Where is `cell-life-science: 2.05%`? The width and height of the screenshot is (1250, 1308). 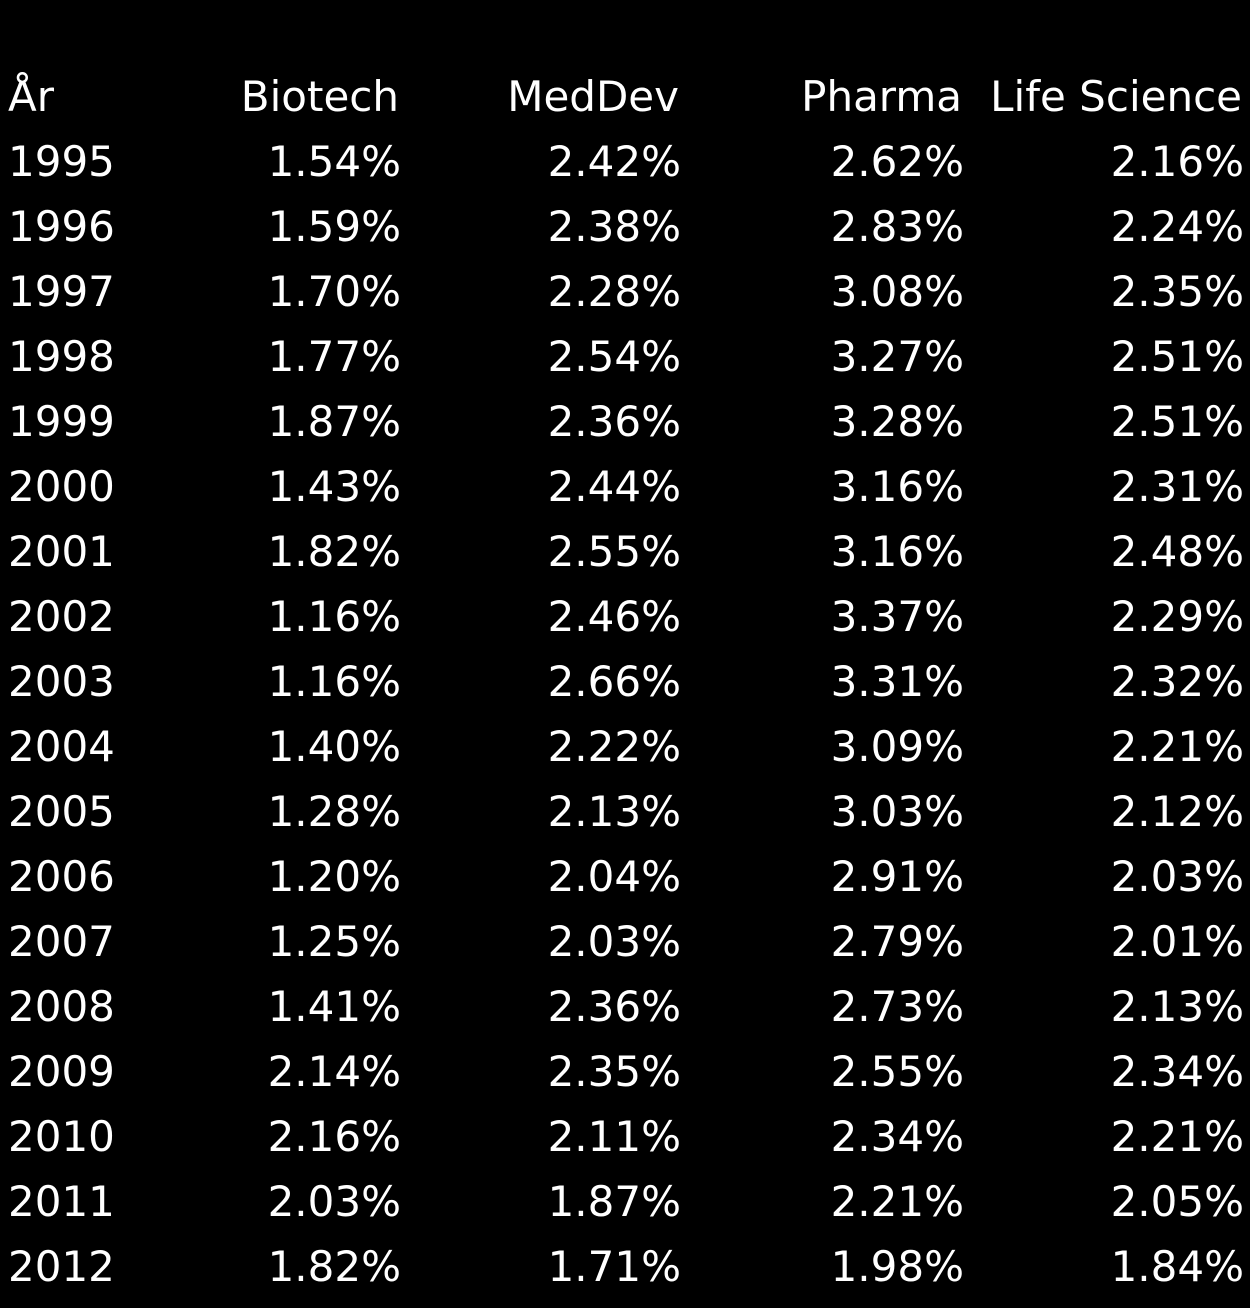 cell-life-science: 2.05% is located at coordinates (1177, 1201).